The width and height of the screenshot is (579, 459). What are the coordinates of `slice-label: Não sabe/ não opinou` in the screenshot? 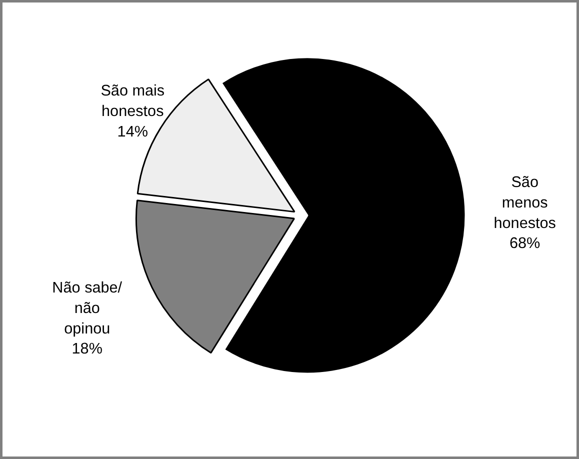 It's located at (87, 309).